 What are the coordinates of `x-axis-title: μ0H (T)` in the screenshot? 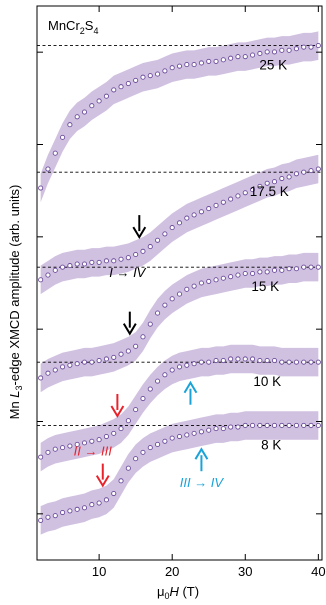 It's located at (178, 592).